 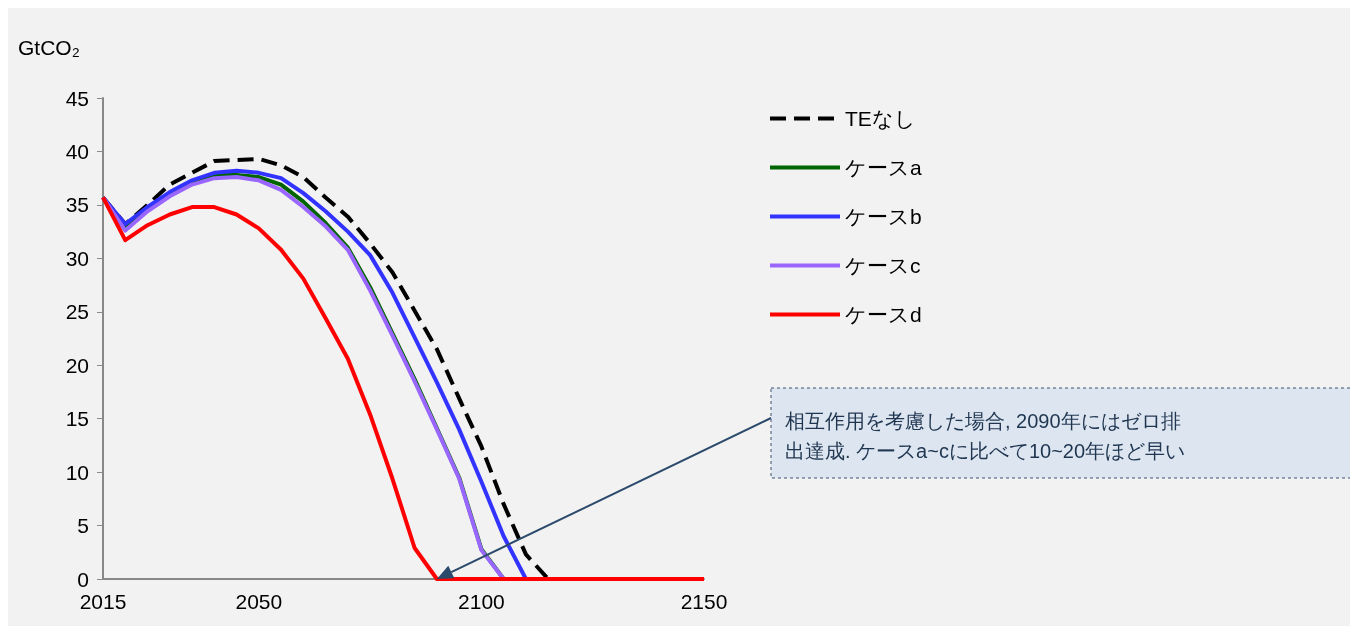 What do you see at coordinates (985, 436) in the screenshot?
I see `text: 相互作用を考慮した場合, 2090年にはゼロ排出達成. ケースa~cに比べて10~20年ほど早い` at bounding box center [985, 436].